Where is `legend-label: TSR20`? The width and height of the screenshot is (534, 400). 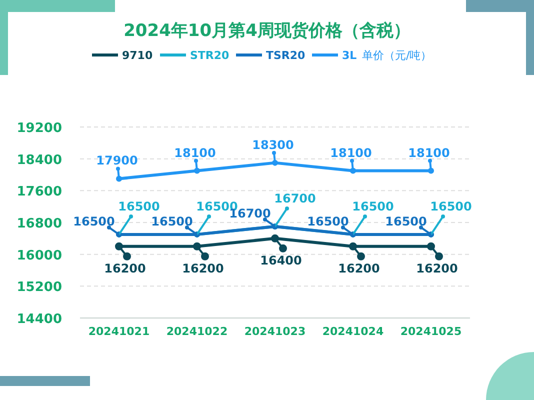
legend-label: TSR20 is located at coordinates (286, 55).